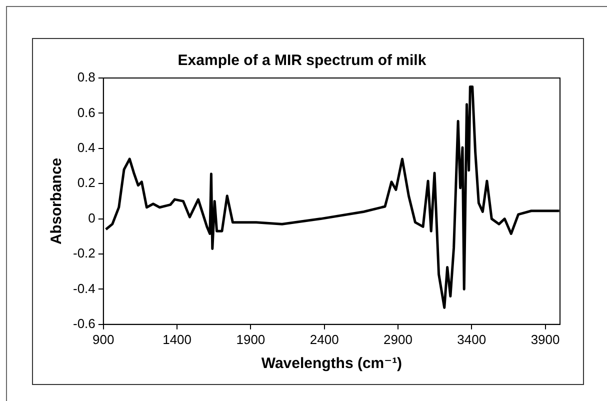 This screenshot has width=607, height=401. I want to click on chart-title: Example of a MIR spectrum of milk, so click(302, 61).